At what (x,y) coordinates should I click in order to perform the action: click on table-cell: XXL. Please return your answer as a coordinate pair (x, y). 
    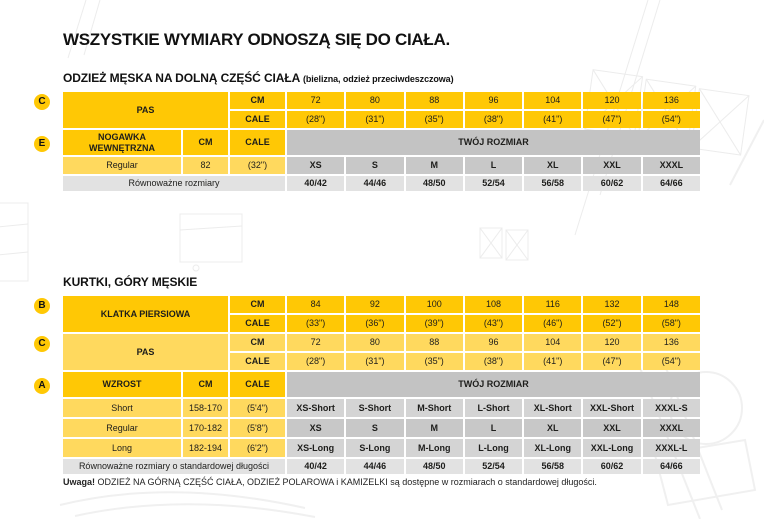
    Looking at the image, I should click on (612, 428).